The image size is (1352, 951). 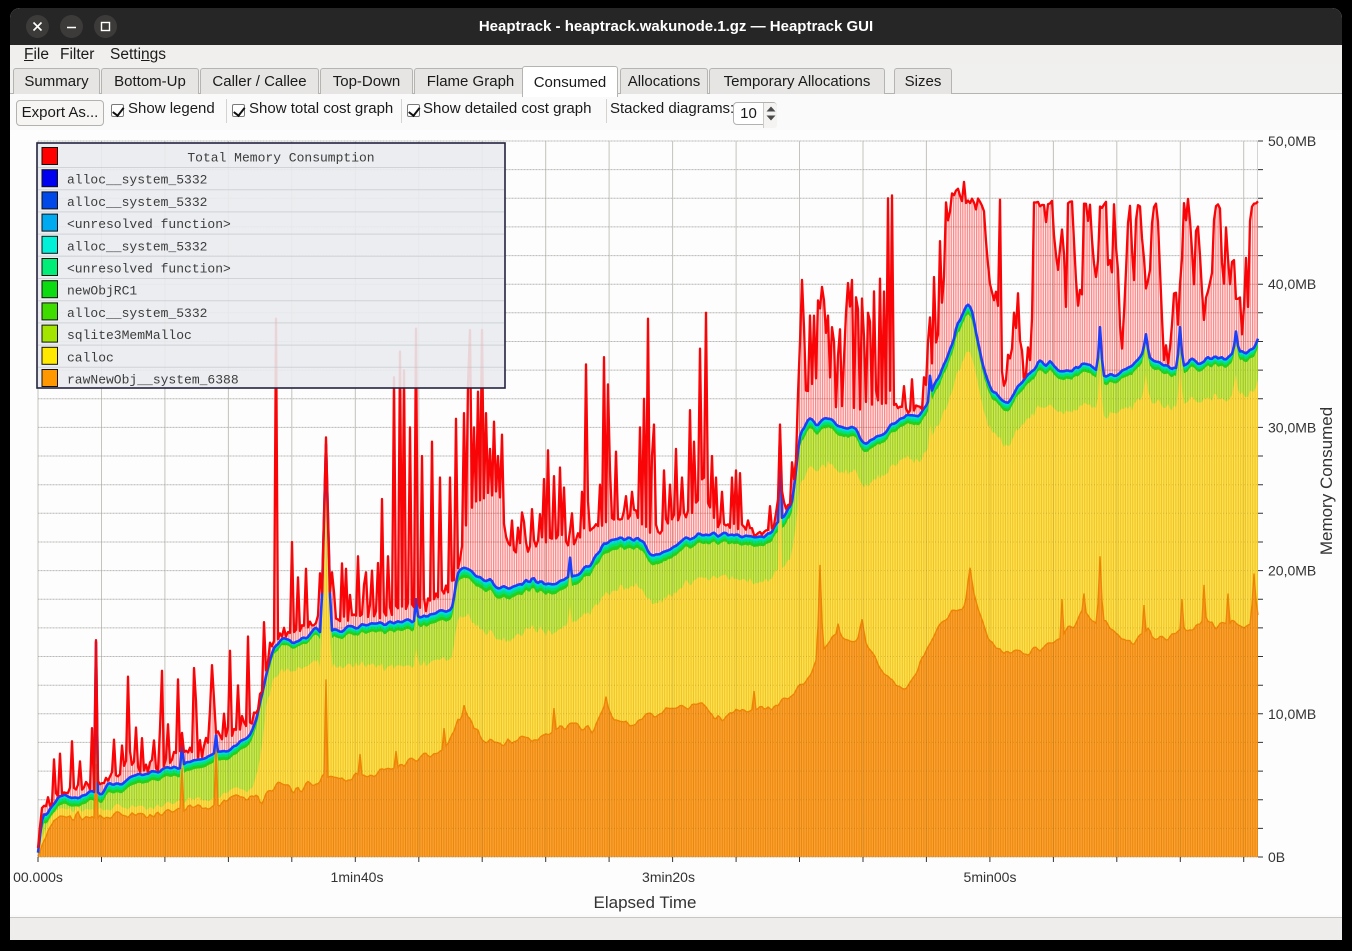 What do you see at coordinates (990, 877) in the screenshot?
I see `svg-text: 5min00s` at bounding box center [990, 877].